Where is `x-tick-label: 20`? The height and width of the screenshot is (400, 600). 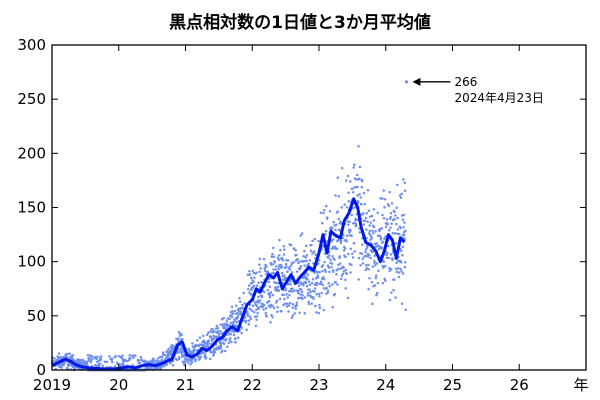 x-tick-label: 20 is located at coordinates (118, 385).